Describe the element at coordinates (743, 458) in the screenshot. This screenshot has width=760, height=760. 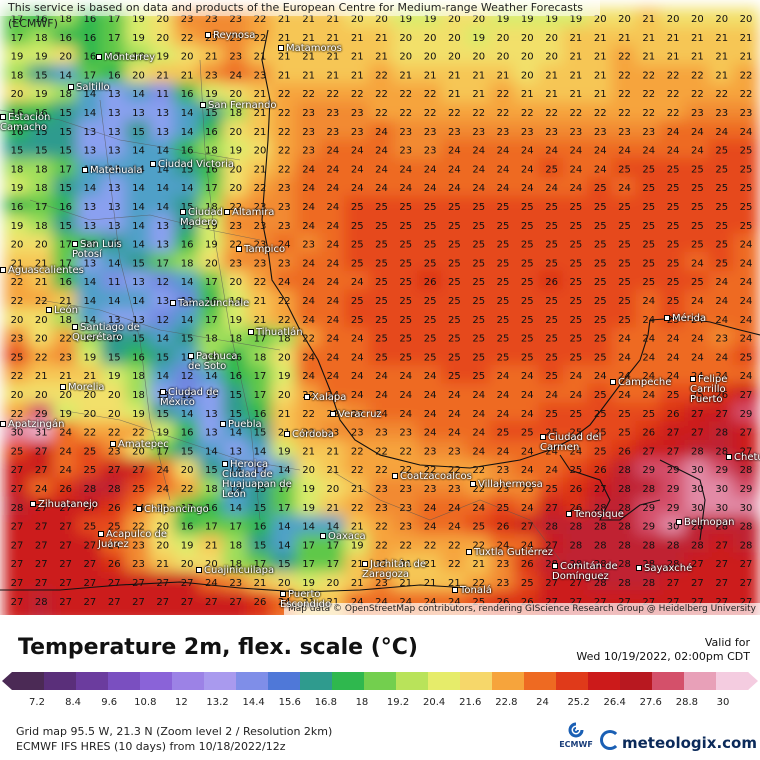
I see `city-label: Chetumal` at that location.